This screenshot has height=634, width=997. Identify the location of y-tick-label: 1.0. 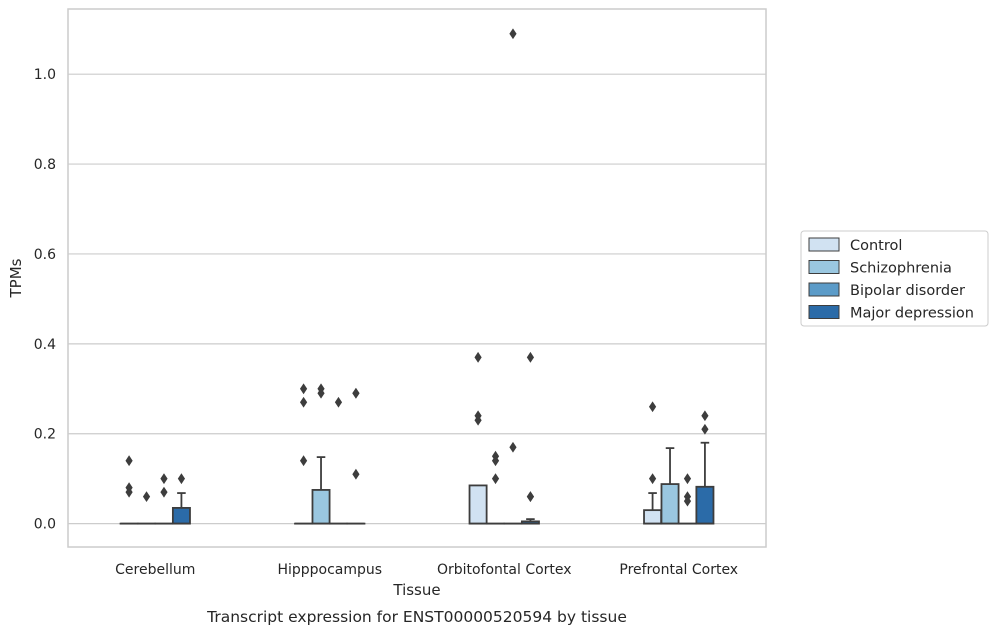
(45, 75).